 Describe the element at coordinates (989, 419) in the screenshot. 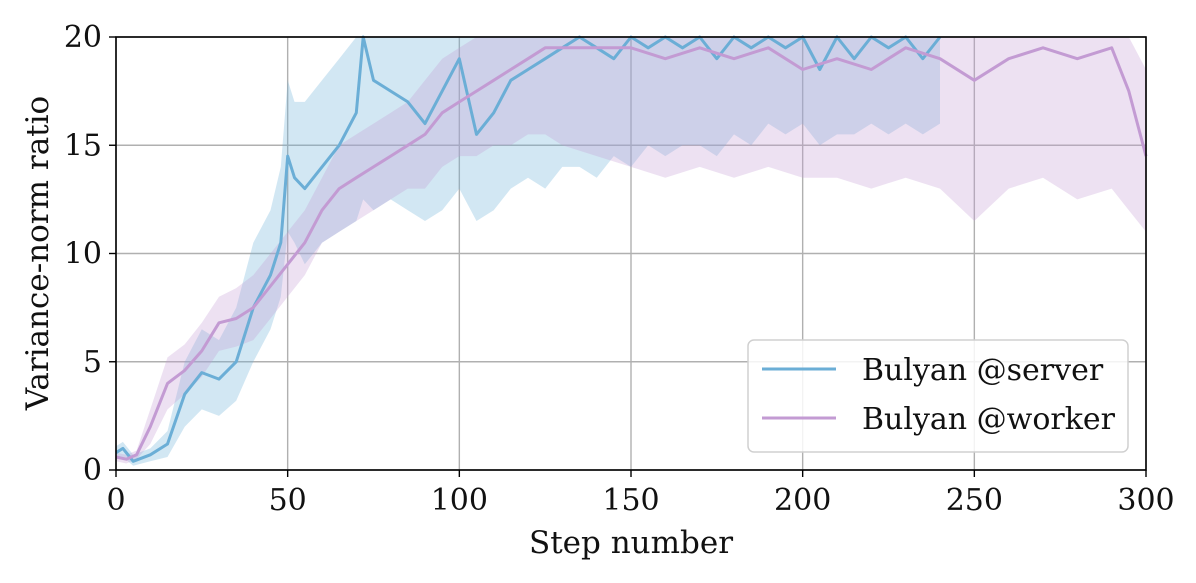

I see `legend-label-worker: Bulyan @worker` at that location.